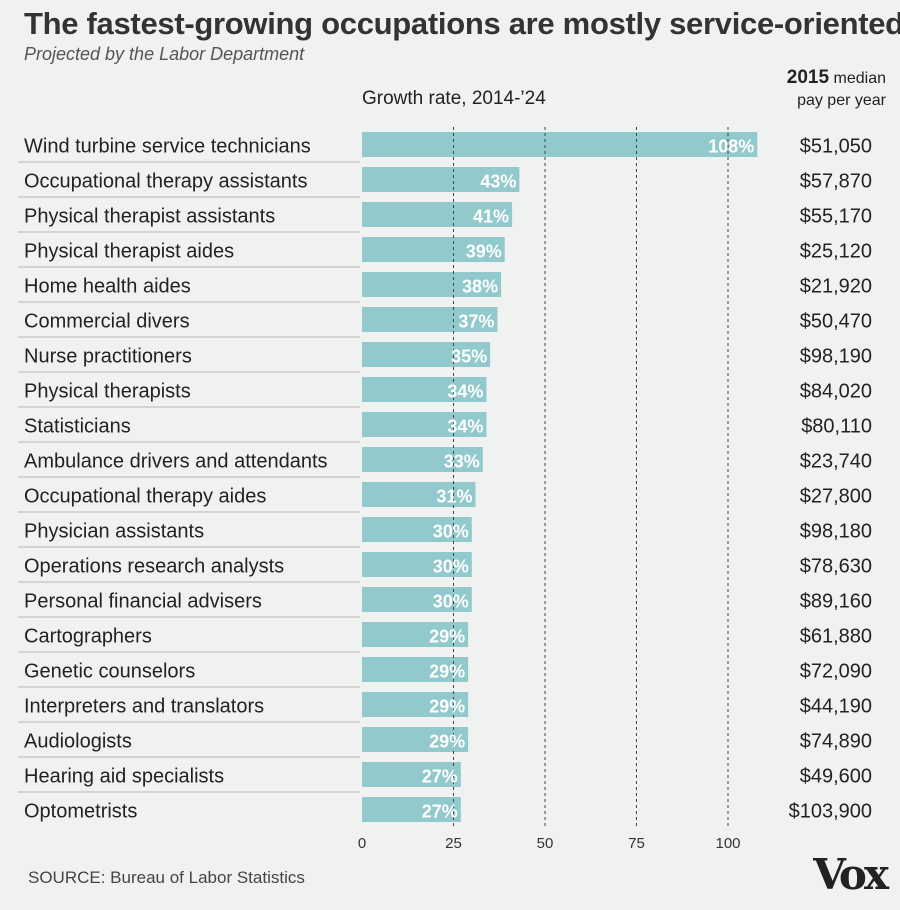  What do you see at coordinates (129, 252) in the screenshot?
I see `category-label: Physical therapist aides` at bounding box center [129, 252].